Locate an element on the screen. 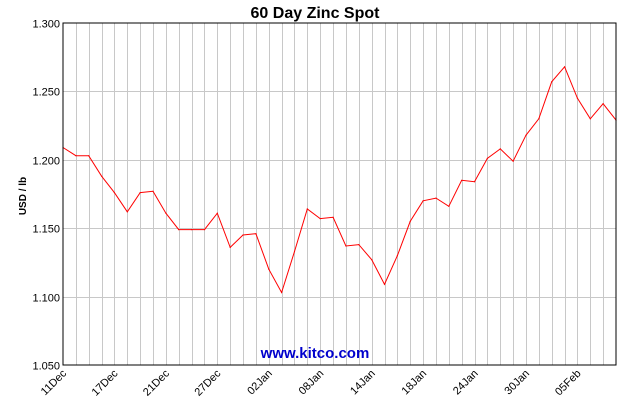 This screenshot has height=400, width=630. x-tick-label: 17Dec is located at coordinates (105, 382).